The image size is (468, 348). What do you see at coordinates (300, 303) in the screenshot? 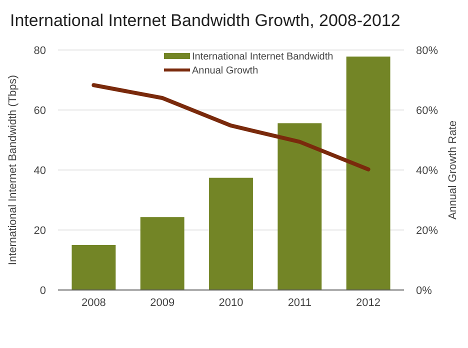
I see `x-tick-label: 2011` at bounding box center [300, 303].